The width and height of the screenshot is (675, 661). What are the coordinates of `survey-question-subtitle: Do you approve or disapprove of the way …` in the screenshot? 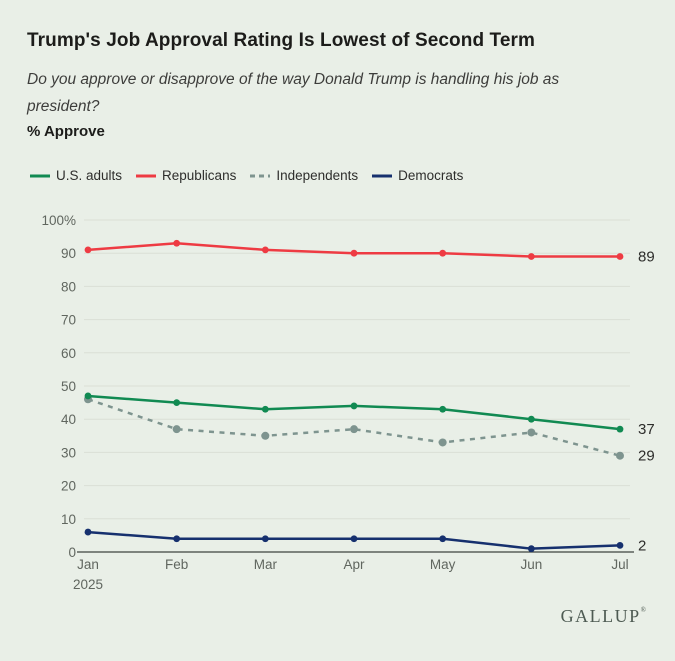 It's located at (293, 93).